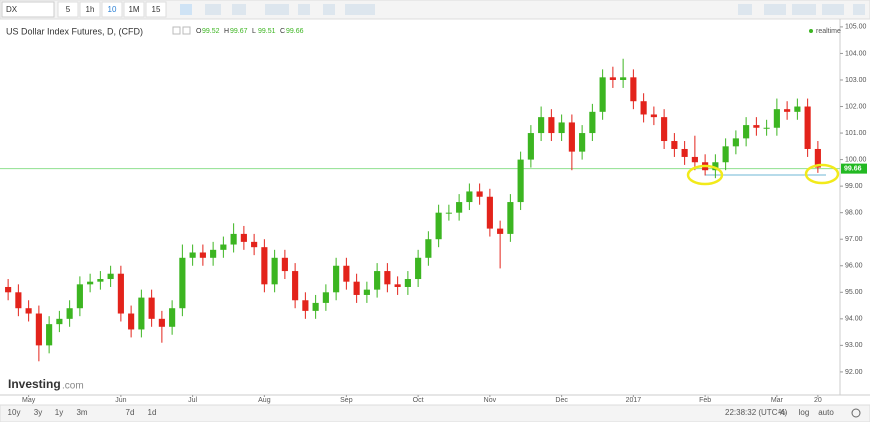  I want to click on ohlc-key: O, so click(199, 31).